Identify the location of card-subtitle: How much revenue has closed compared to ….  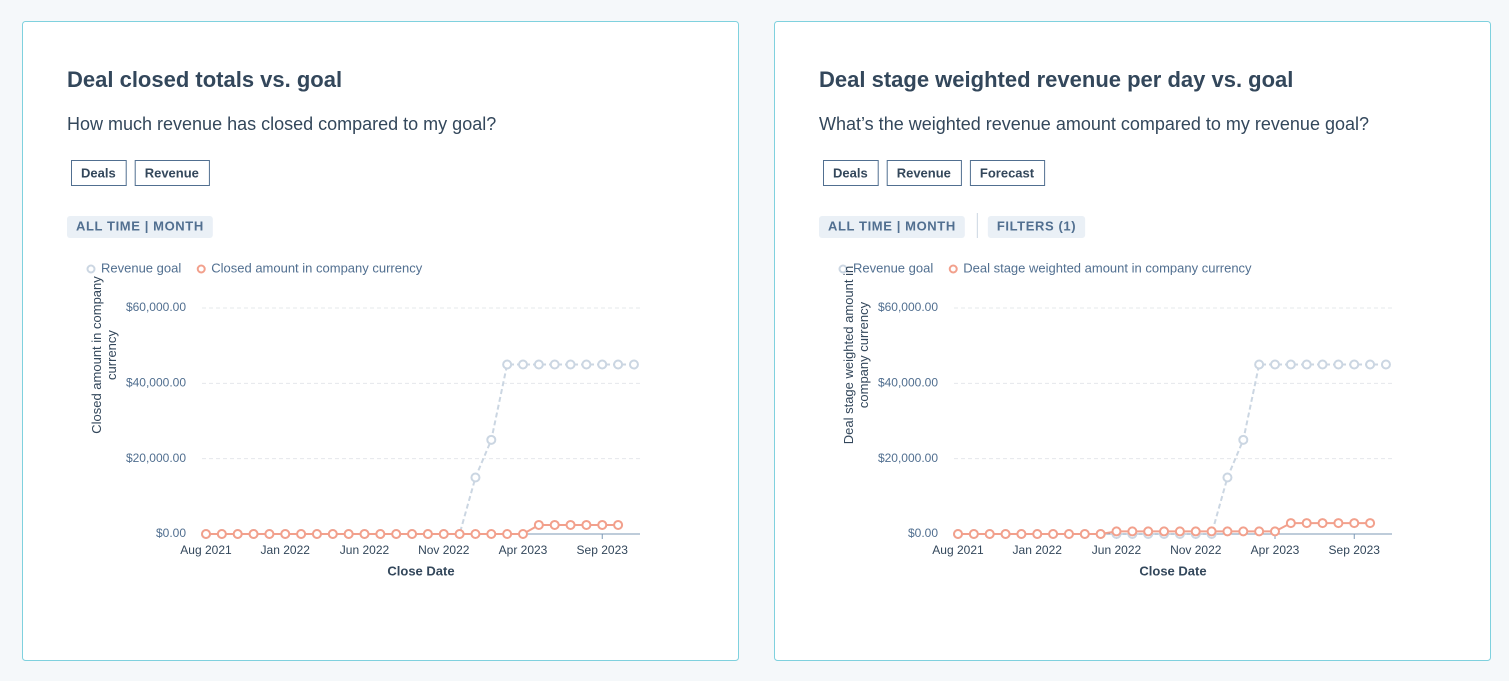
(281, 124).